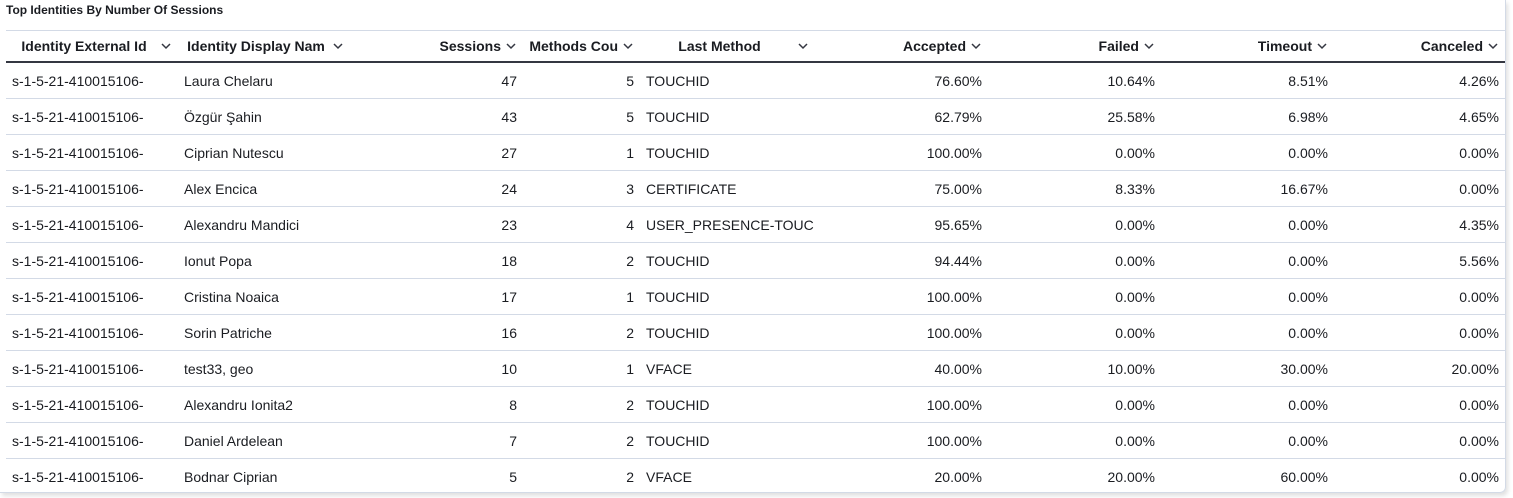 The width and height of the screenshot is (1513, 498). Describe the element at coordinates (264, 404) in the screenshot. I see `table-cell: Alexandru Ionita2` at that location.